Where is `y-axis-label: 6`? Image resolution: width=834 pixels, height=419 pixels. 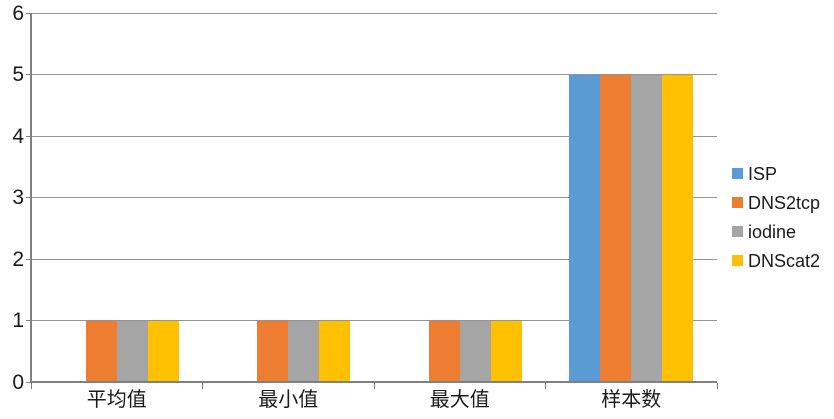
y-axis-label: 6 is located at coordinates (18, 13).